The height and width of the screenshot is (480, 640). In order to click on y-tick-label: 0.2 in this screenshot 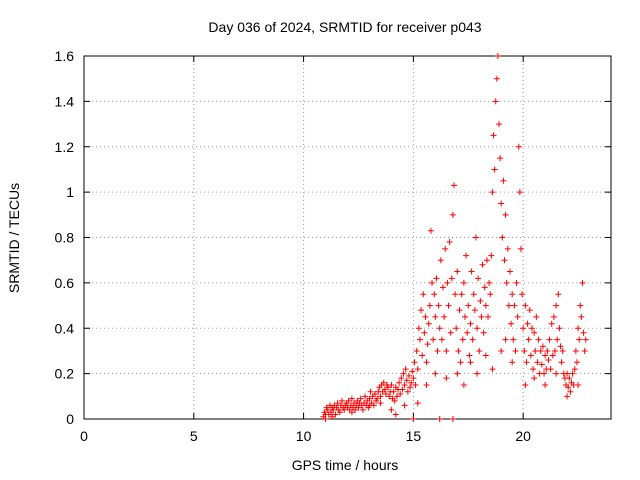, I will do `click(65, 374)`.